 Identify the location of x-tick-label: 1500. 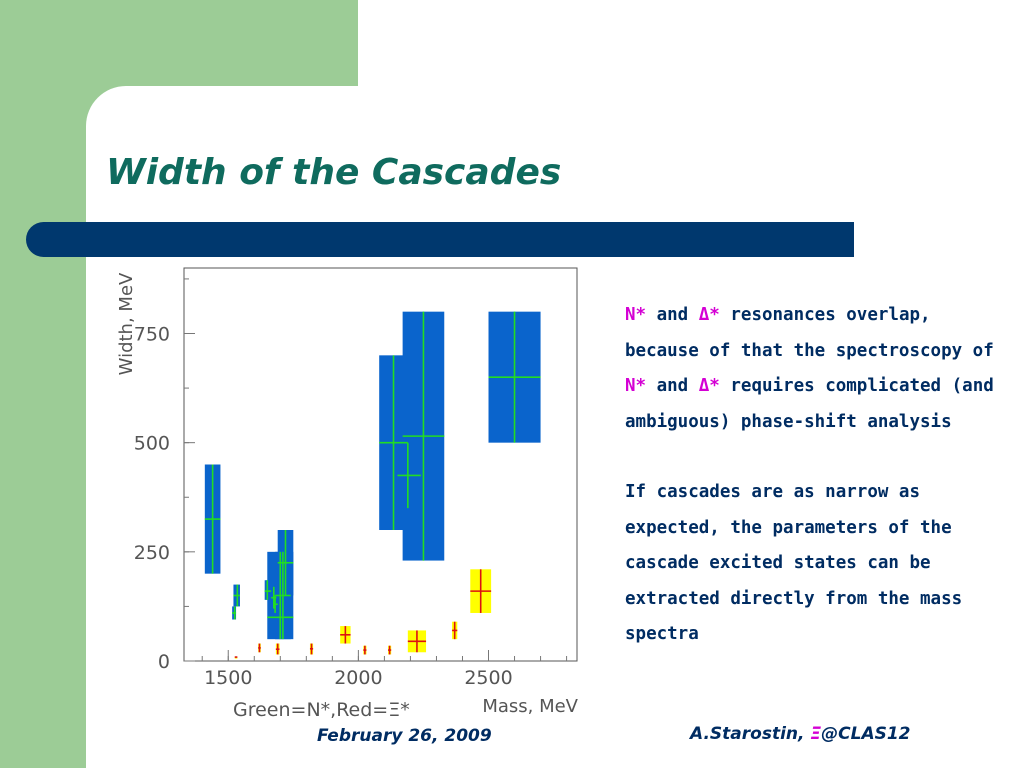
(228, 678).